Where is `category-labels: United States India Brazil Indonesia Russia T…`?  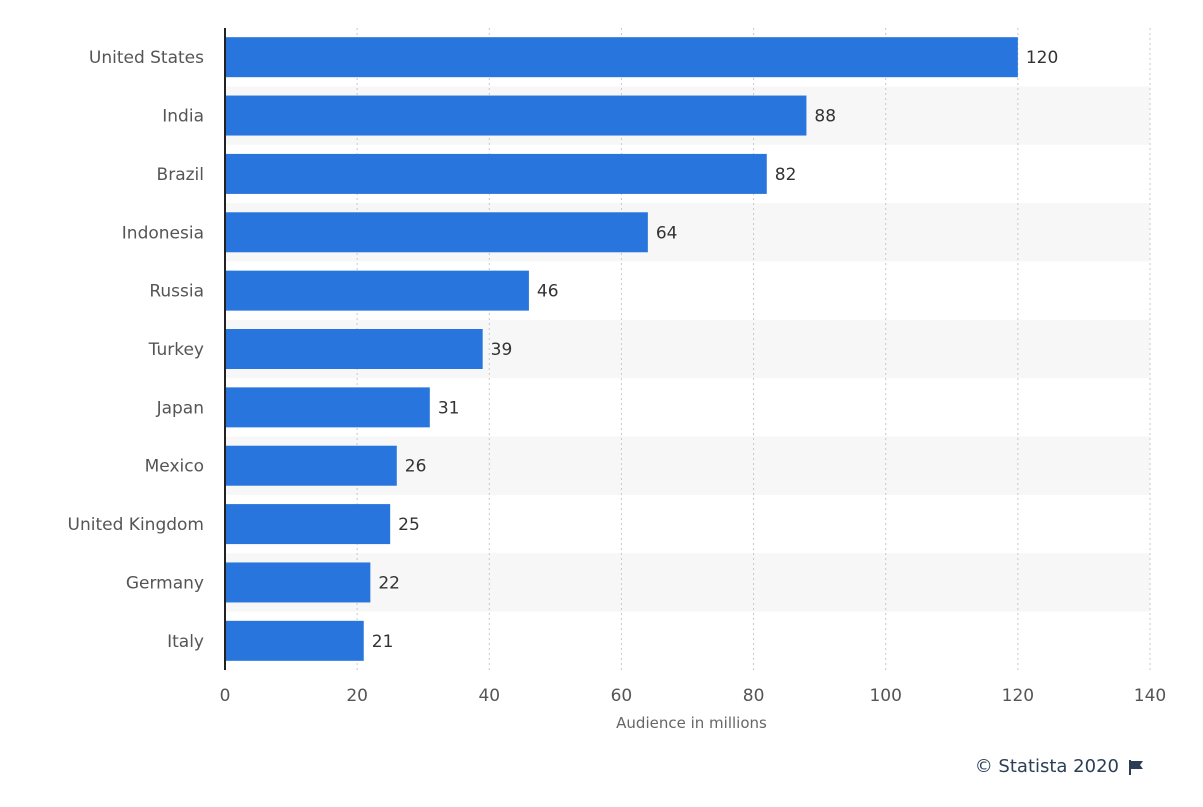
category-labels: United States India Brazil Indonesia Russia T… is located at coordinates (136, 350).